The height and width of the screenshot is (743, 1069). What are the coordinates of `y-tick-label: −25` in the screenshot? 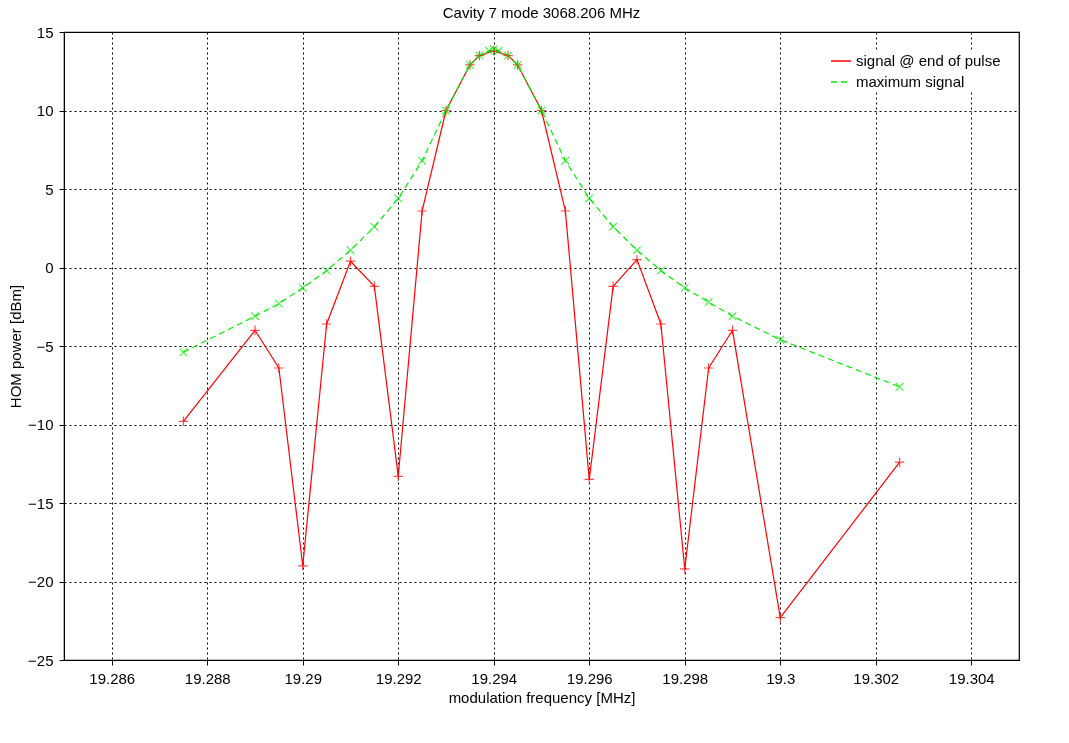 It's located at (41, 660).